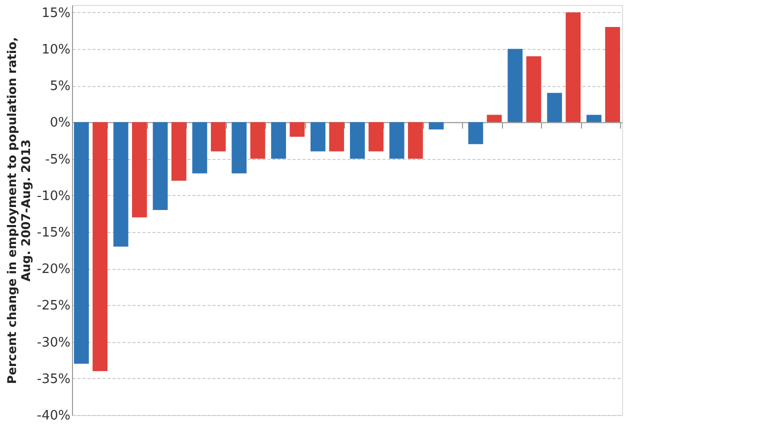 The image size is (768, 432). Describe the element at coordinates (53, 416) in the screenshot. I see `y-tick-label: -40%` at that location.